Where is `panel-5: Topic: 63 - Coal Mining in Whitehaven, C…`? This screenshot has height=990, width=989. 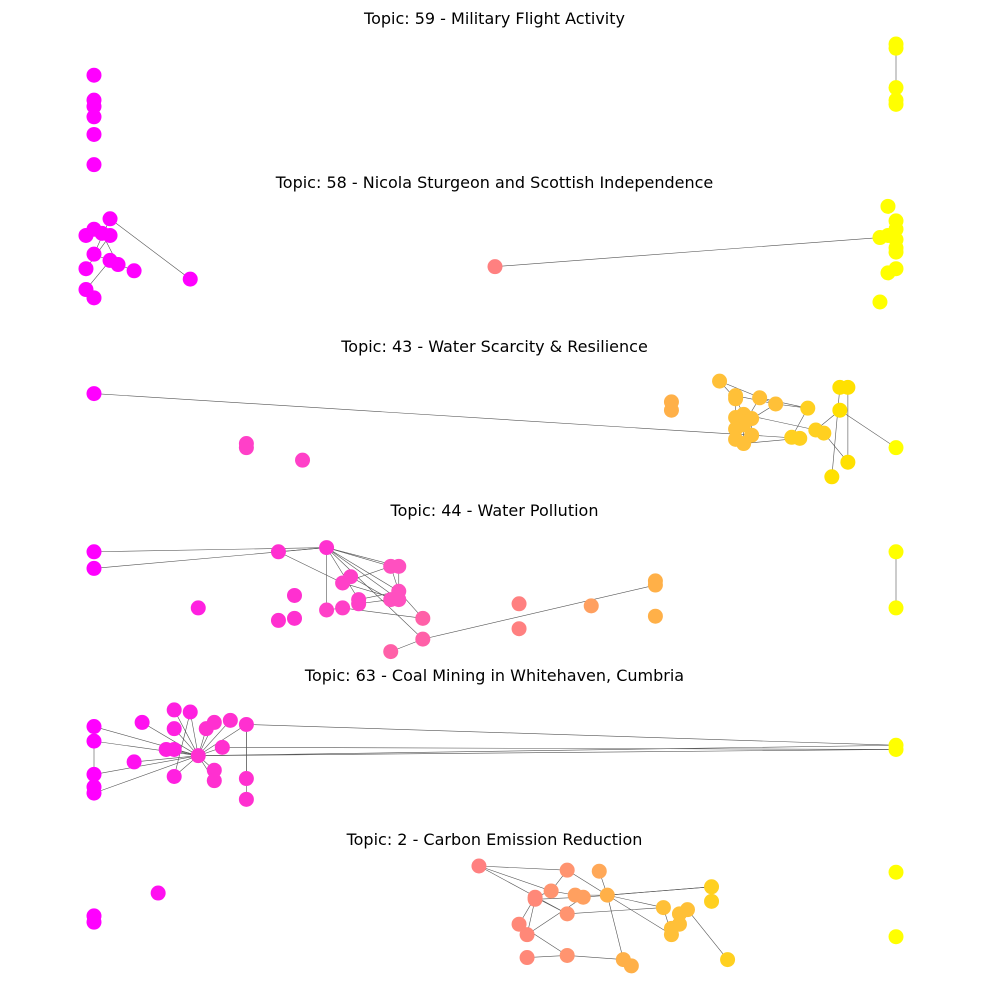
panel-5: Topic: 63 - Coal Mining in Whitehaven, C… is located at coordinates (495, 736).